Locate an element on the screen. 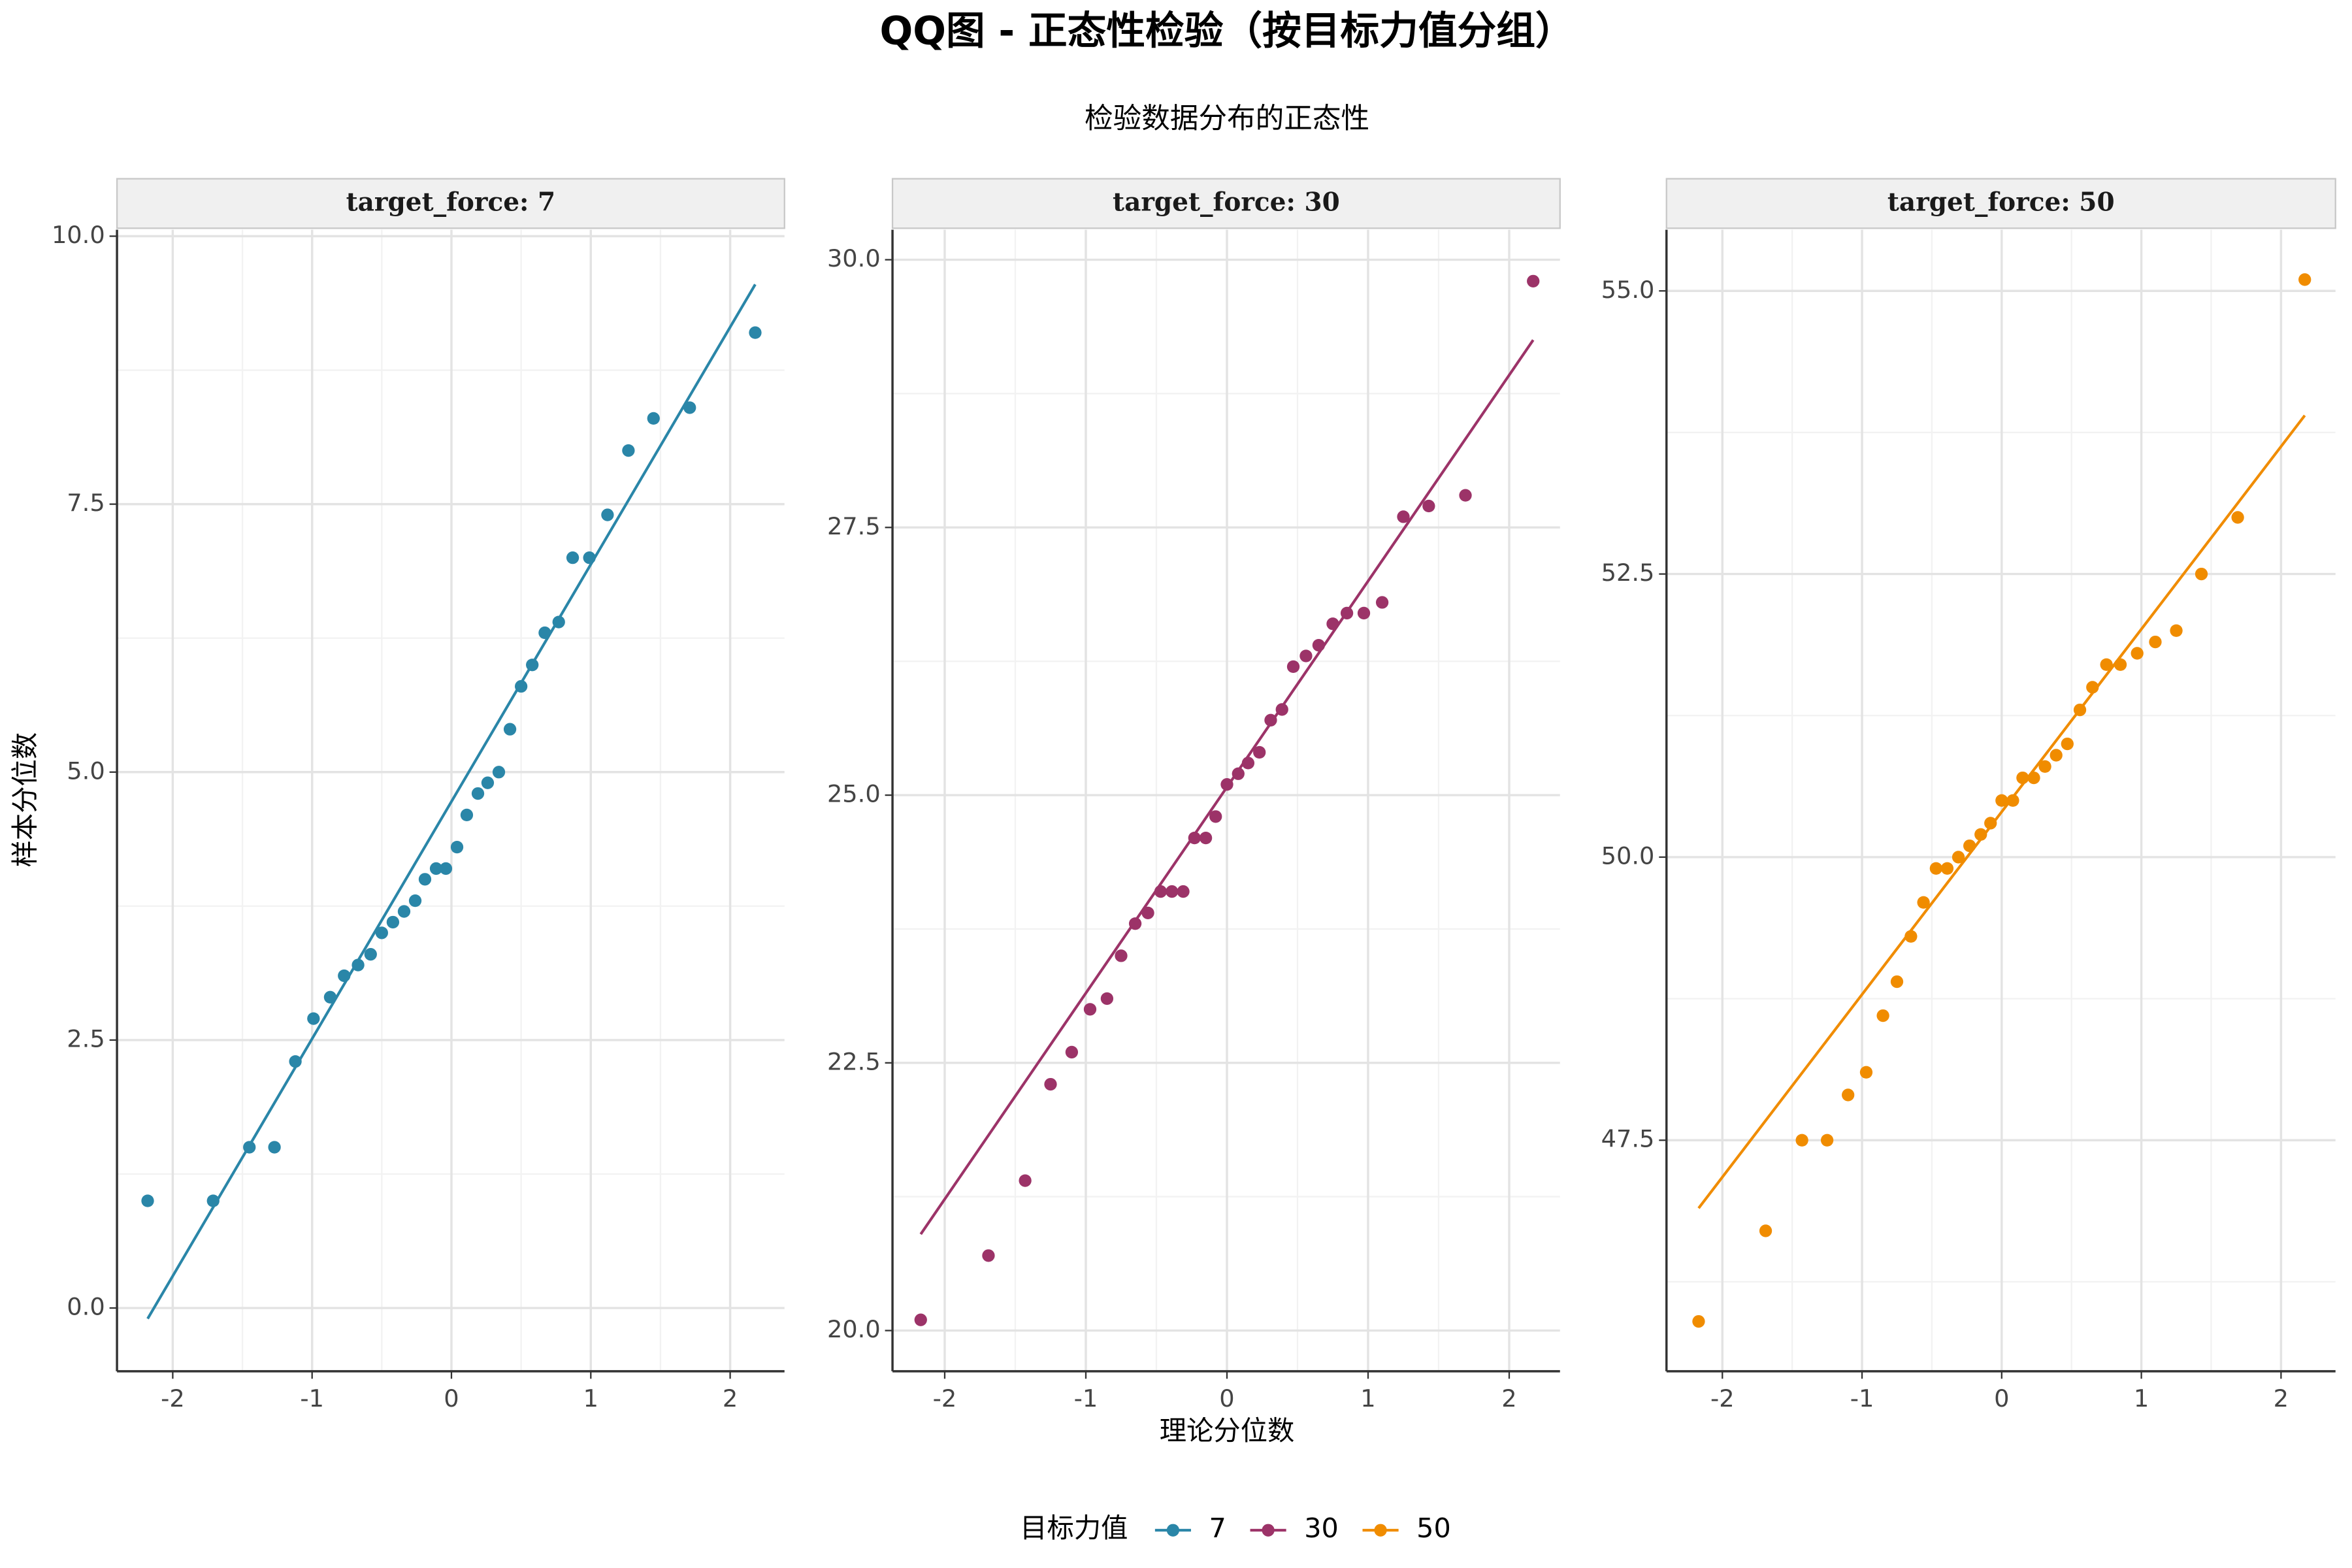 The width and height of the screenshot is (2352, 1568). y-axis-label: 样本分位数 is located at coordinates (25, 800).